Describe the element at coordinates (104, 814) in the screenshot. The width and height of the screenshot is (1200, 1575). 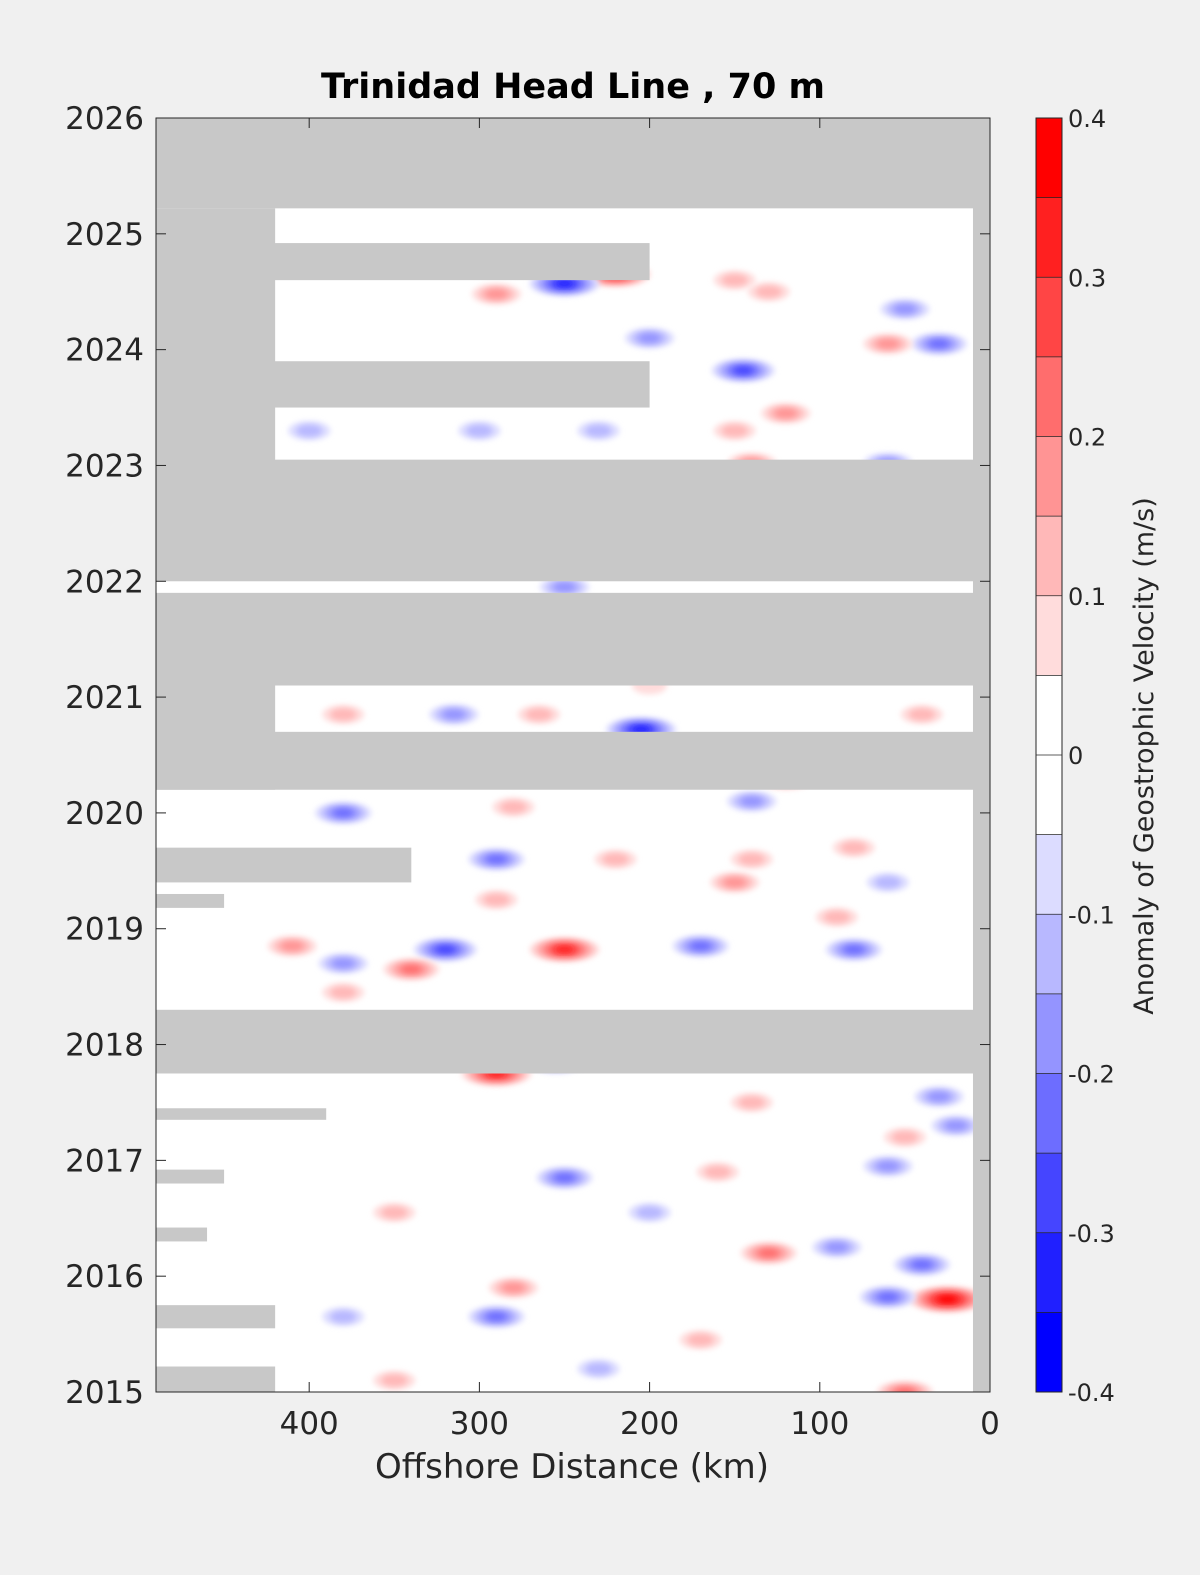
I see `y-tick-label-2020: 2020` at that location.